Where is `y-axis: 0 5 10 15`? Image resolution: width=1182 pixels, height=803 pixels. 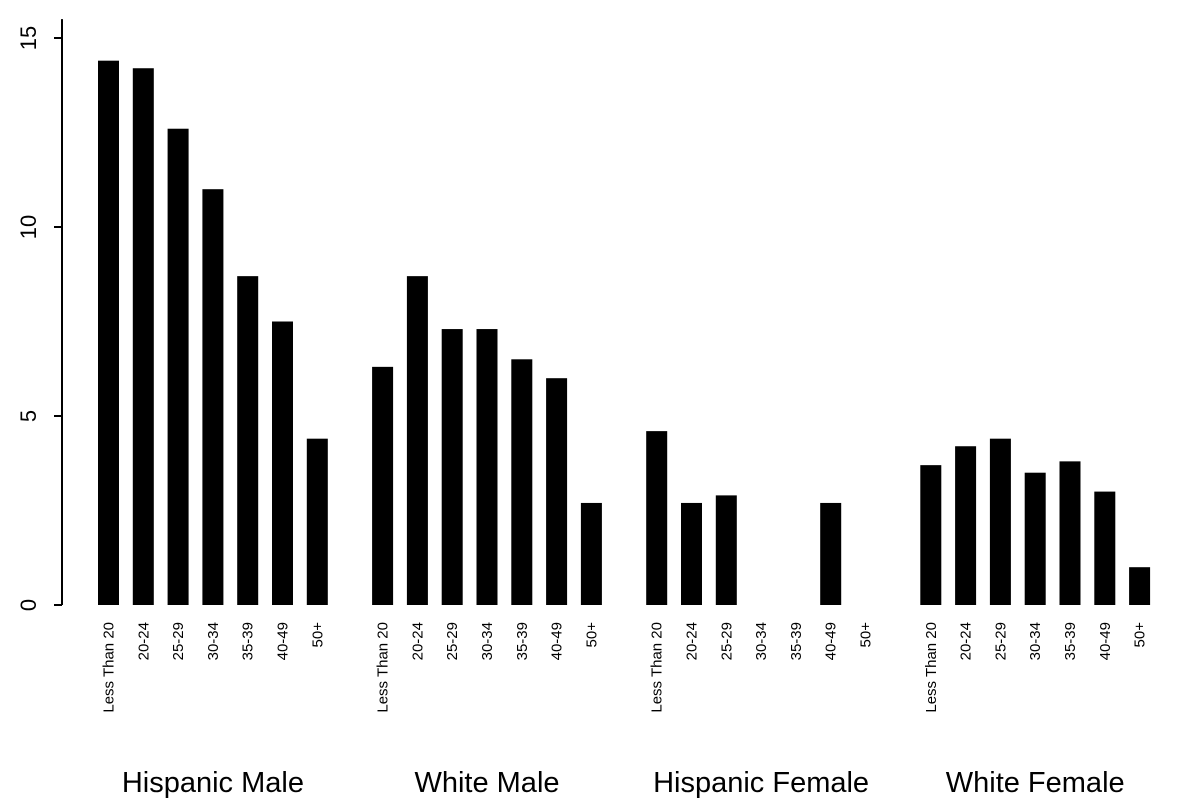
y-axis: 0 5 10 15 is located at coordinates (39, 315).